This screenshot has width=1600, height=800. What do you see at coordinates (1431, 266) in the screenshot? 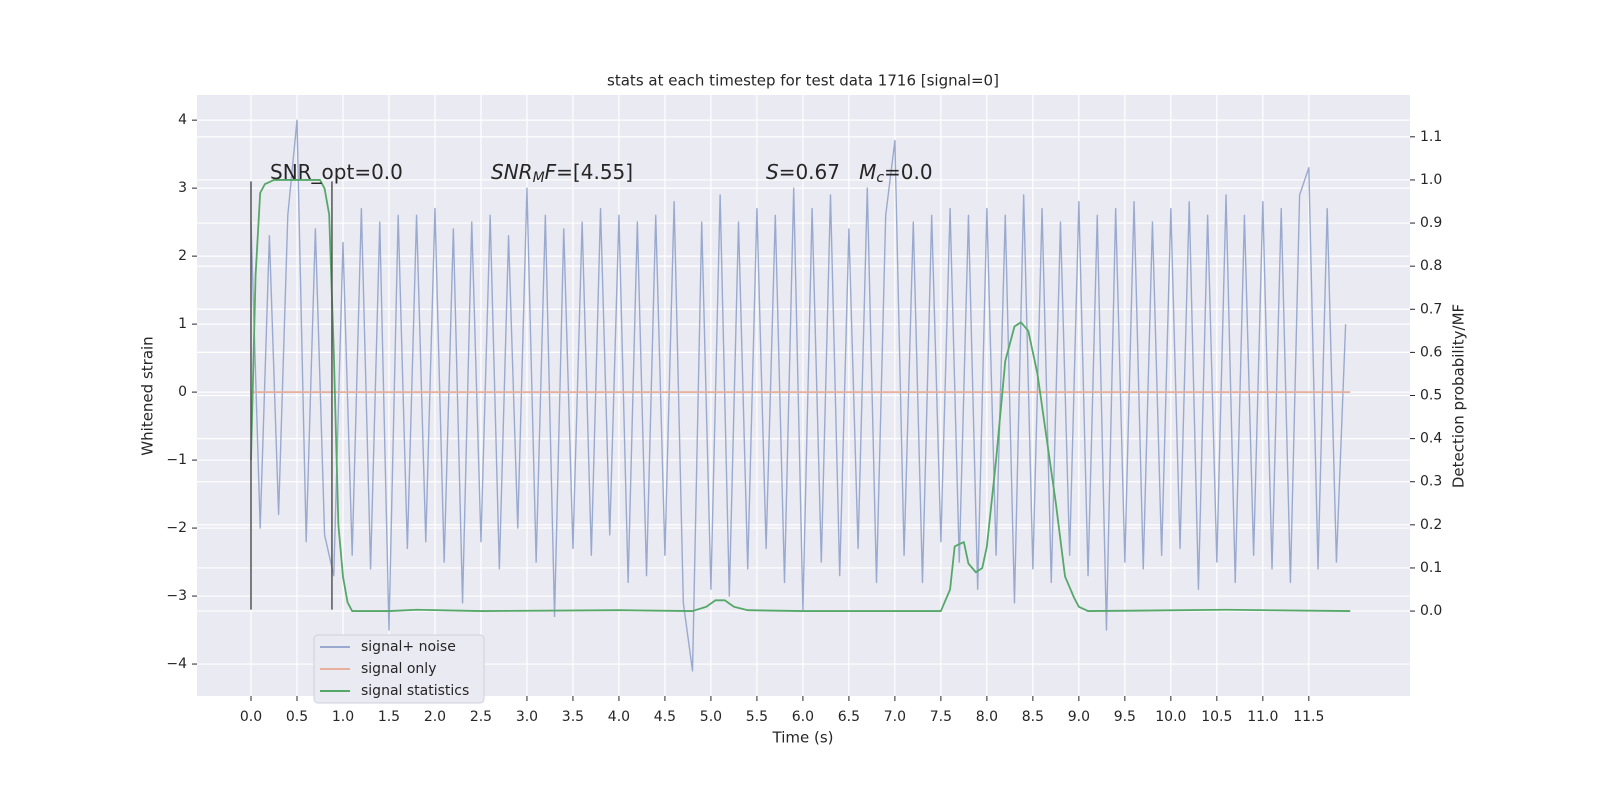
I see `y2-tick-label: 0.8` at bounding box center [1431, 266].